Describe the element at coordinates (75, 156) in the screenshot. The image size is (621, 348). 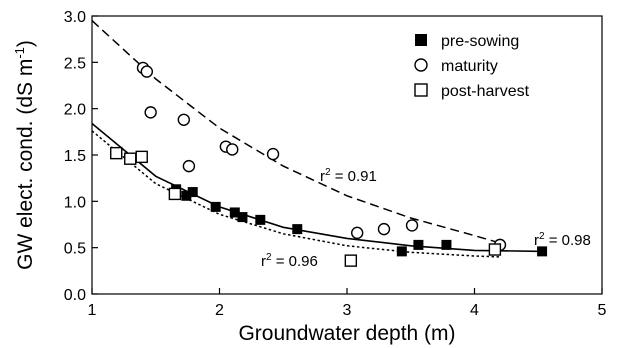
I see `y-tick-label: 1.5` at that location.